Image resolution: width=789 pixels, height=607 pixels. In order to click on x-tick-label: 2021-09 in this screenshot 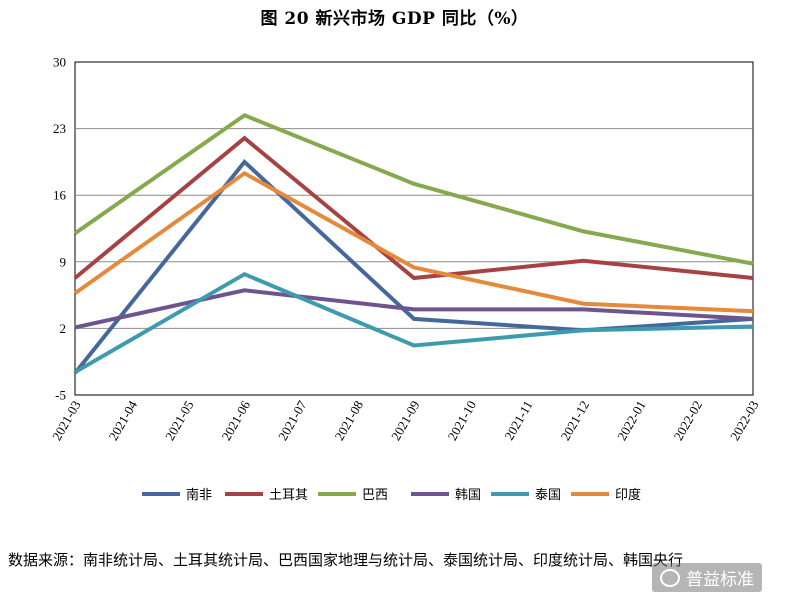, I will do `click(405, 420)`.